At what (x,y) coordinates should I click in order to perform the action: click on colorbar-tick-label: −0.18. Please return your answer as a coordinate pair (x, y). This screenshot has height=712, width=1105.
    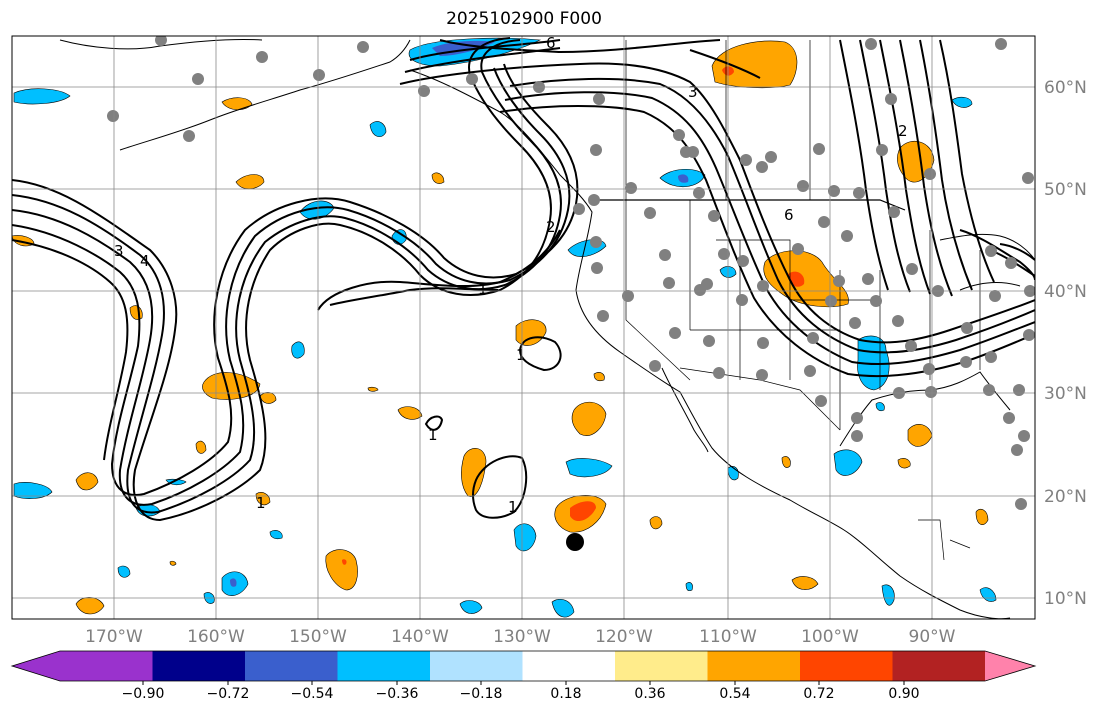
    Looking at the image, I should click on (481, 694).